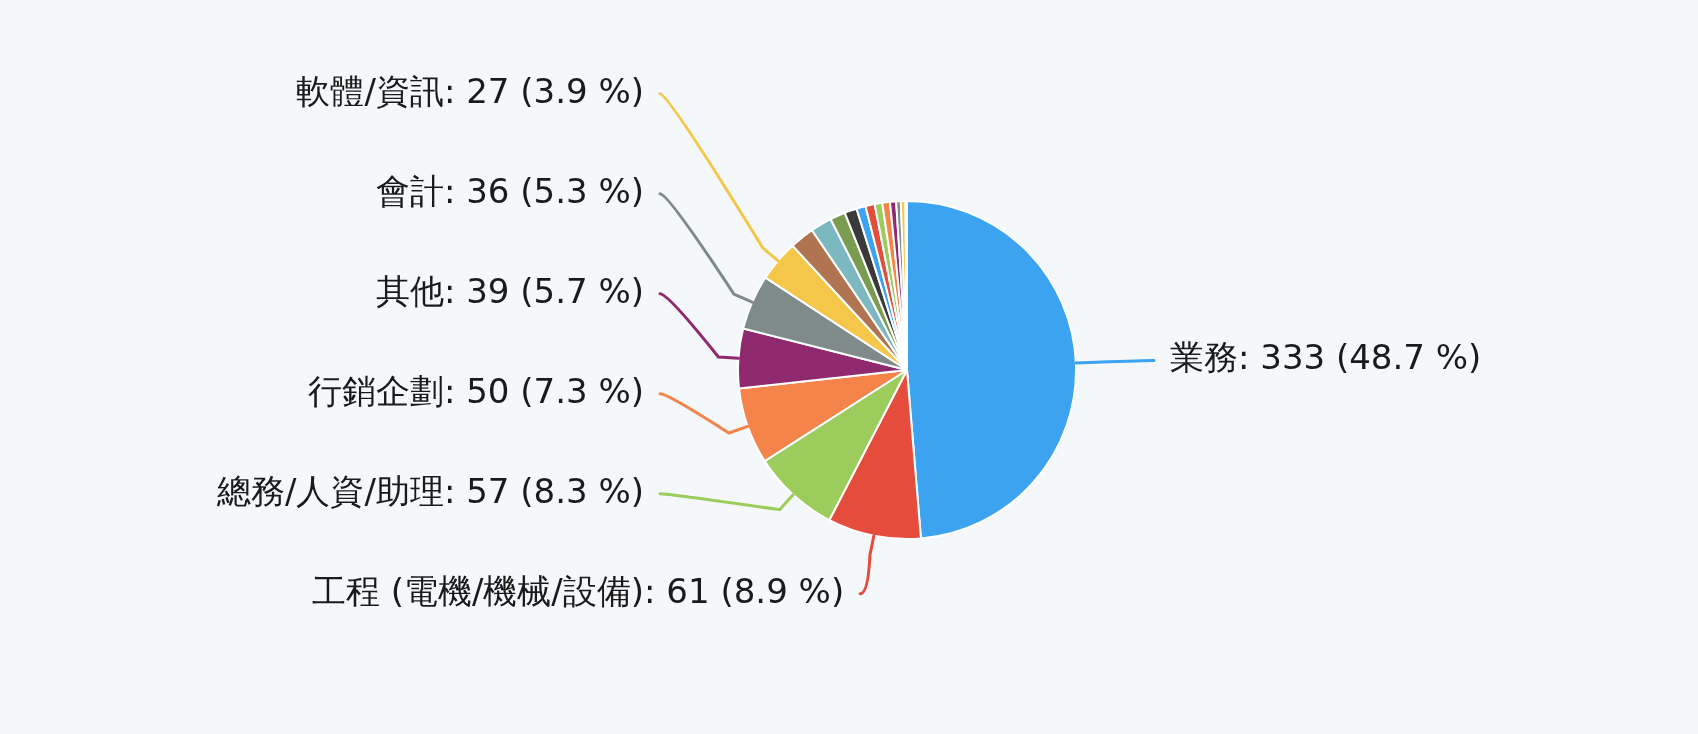 The image size is (1698, 734). Describe the element at coordinates (1326, 357) in the screenshot. I see `slice-label: 業務: 333 (48.7 %)` at that location.